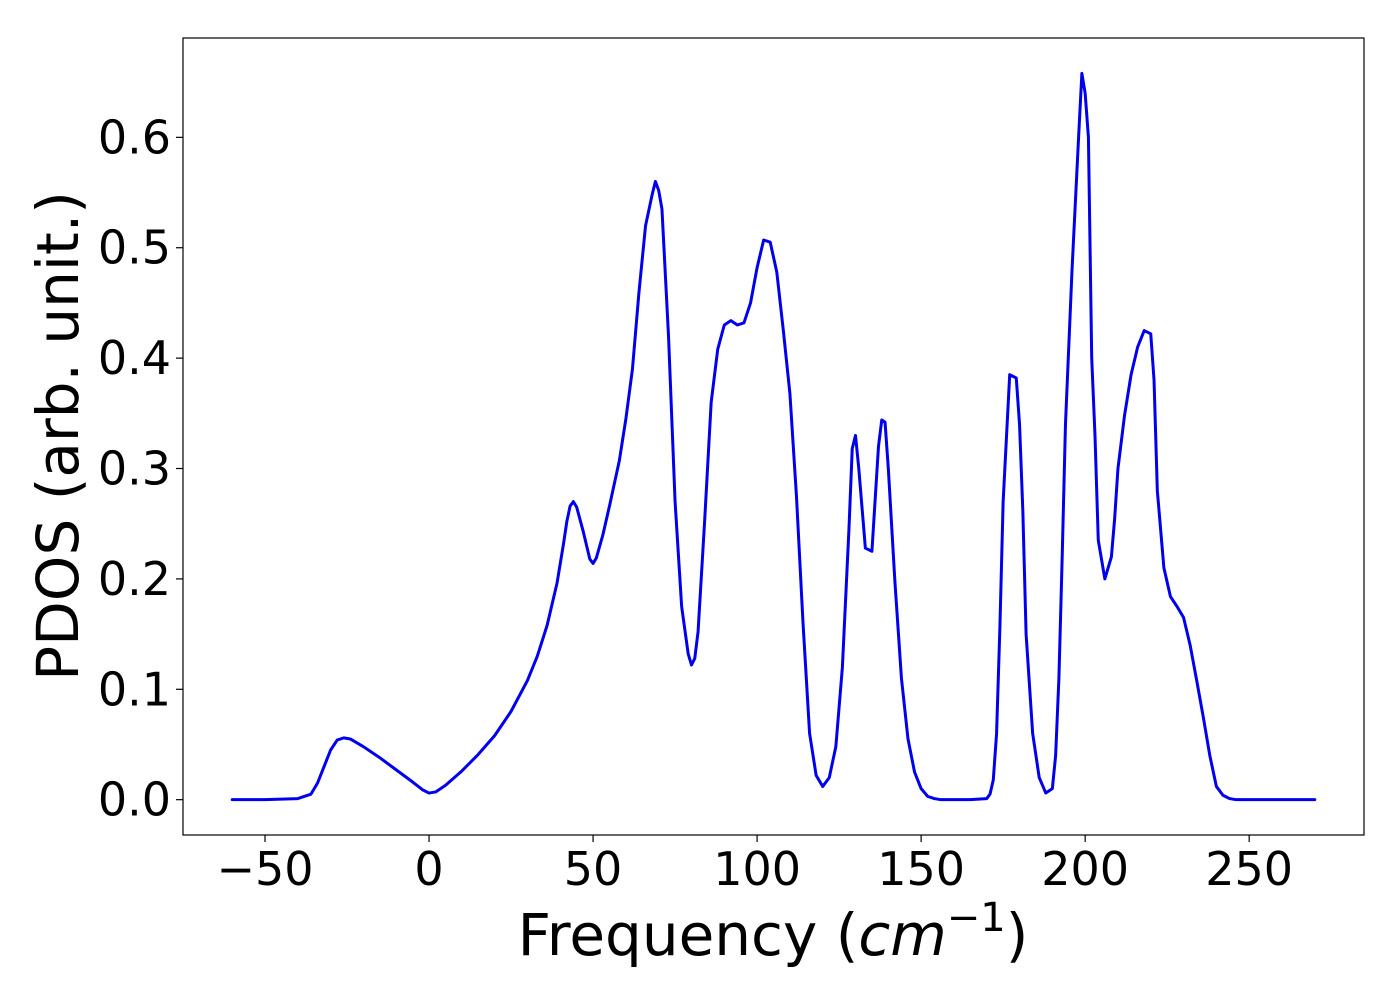  I want to click on x-axis-unit-exponent: −1, so click(976, 918).